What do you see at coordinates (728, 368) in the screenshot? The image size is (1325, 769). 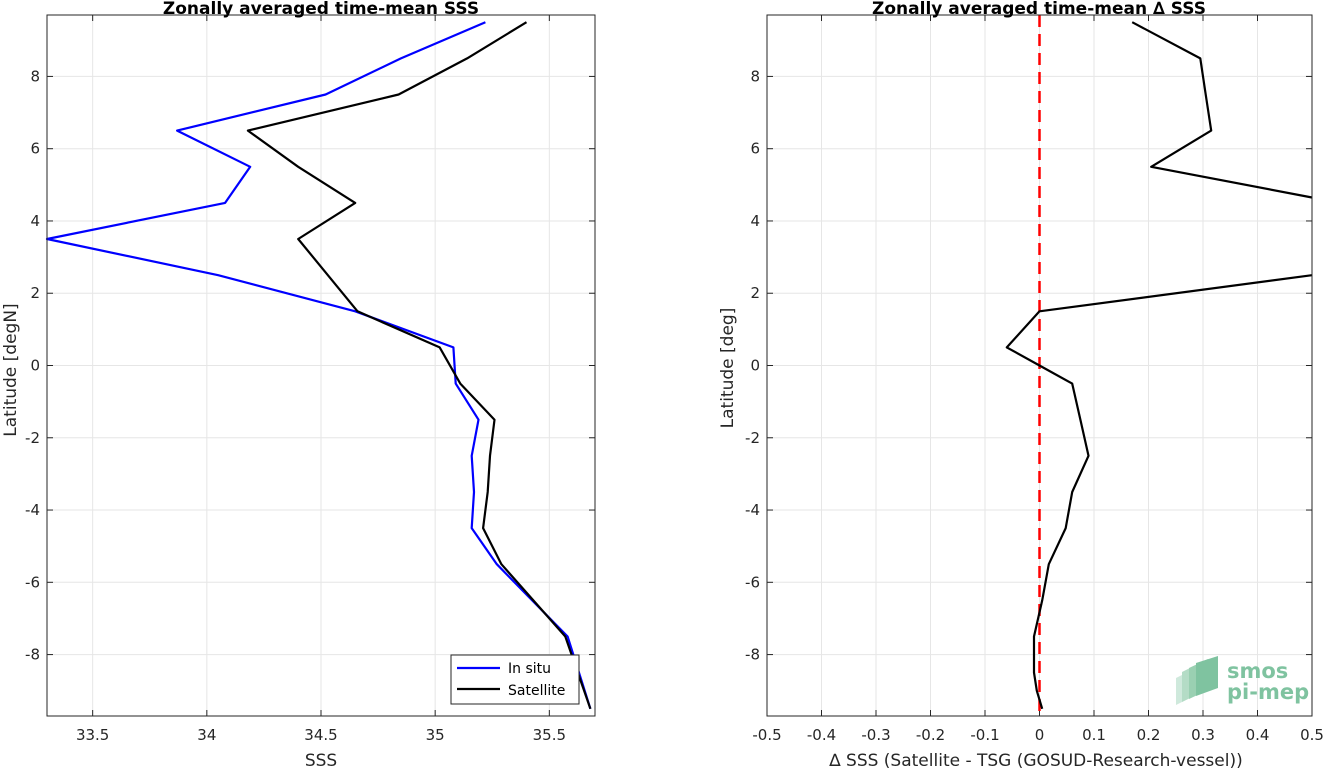 I see `right-y-axis-label: Latitude [deg]` at bounding box center [728, 368].